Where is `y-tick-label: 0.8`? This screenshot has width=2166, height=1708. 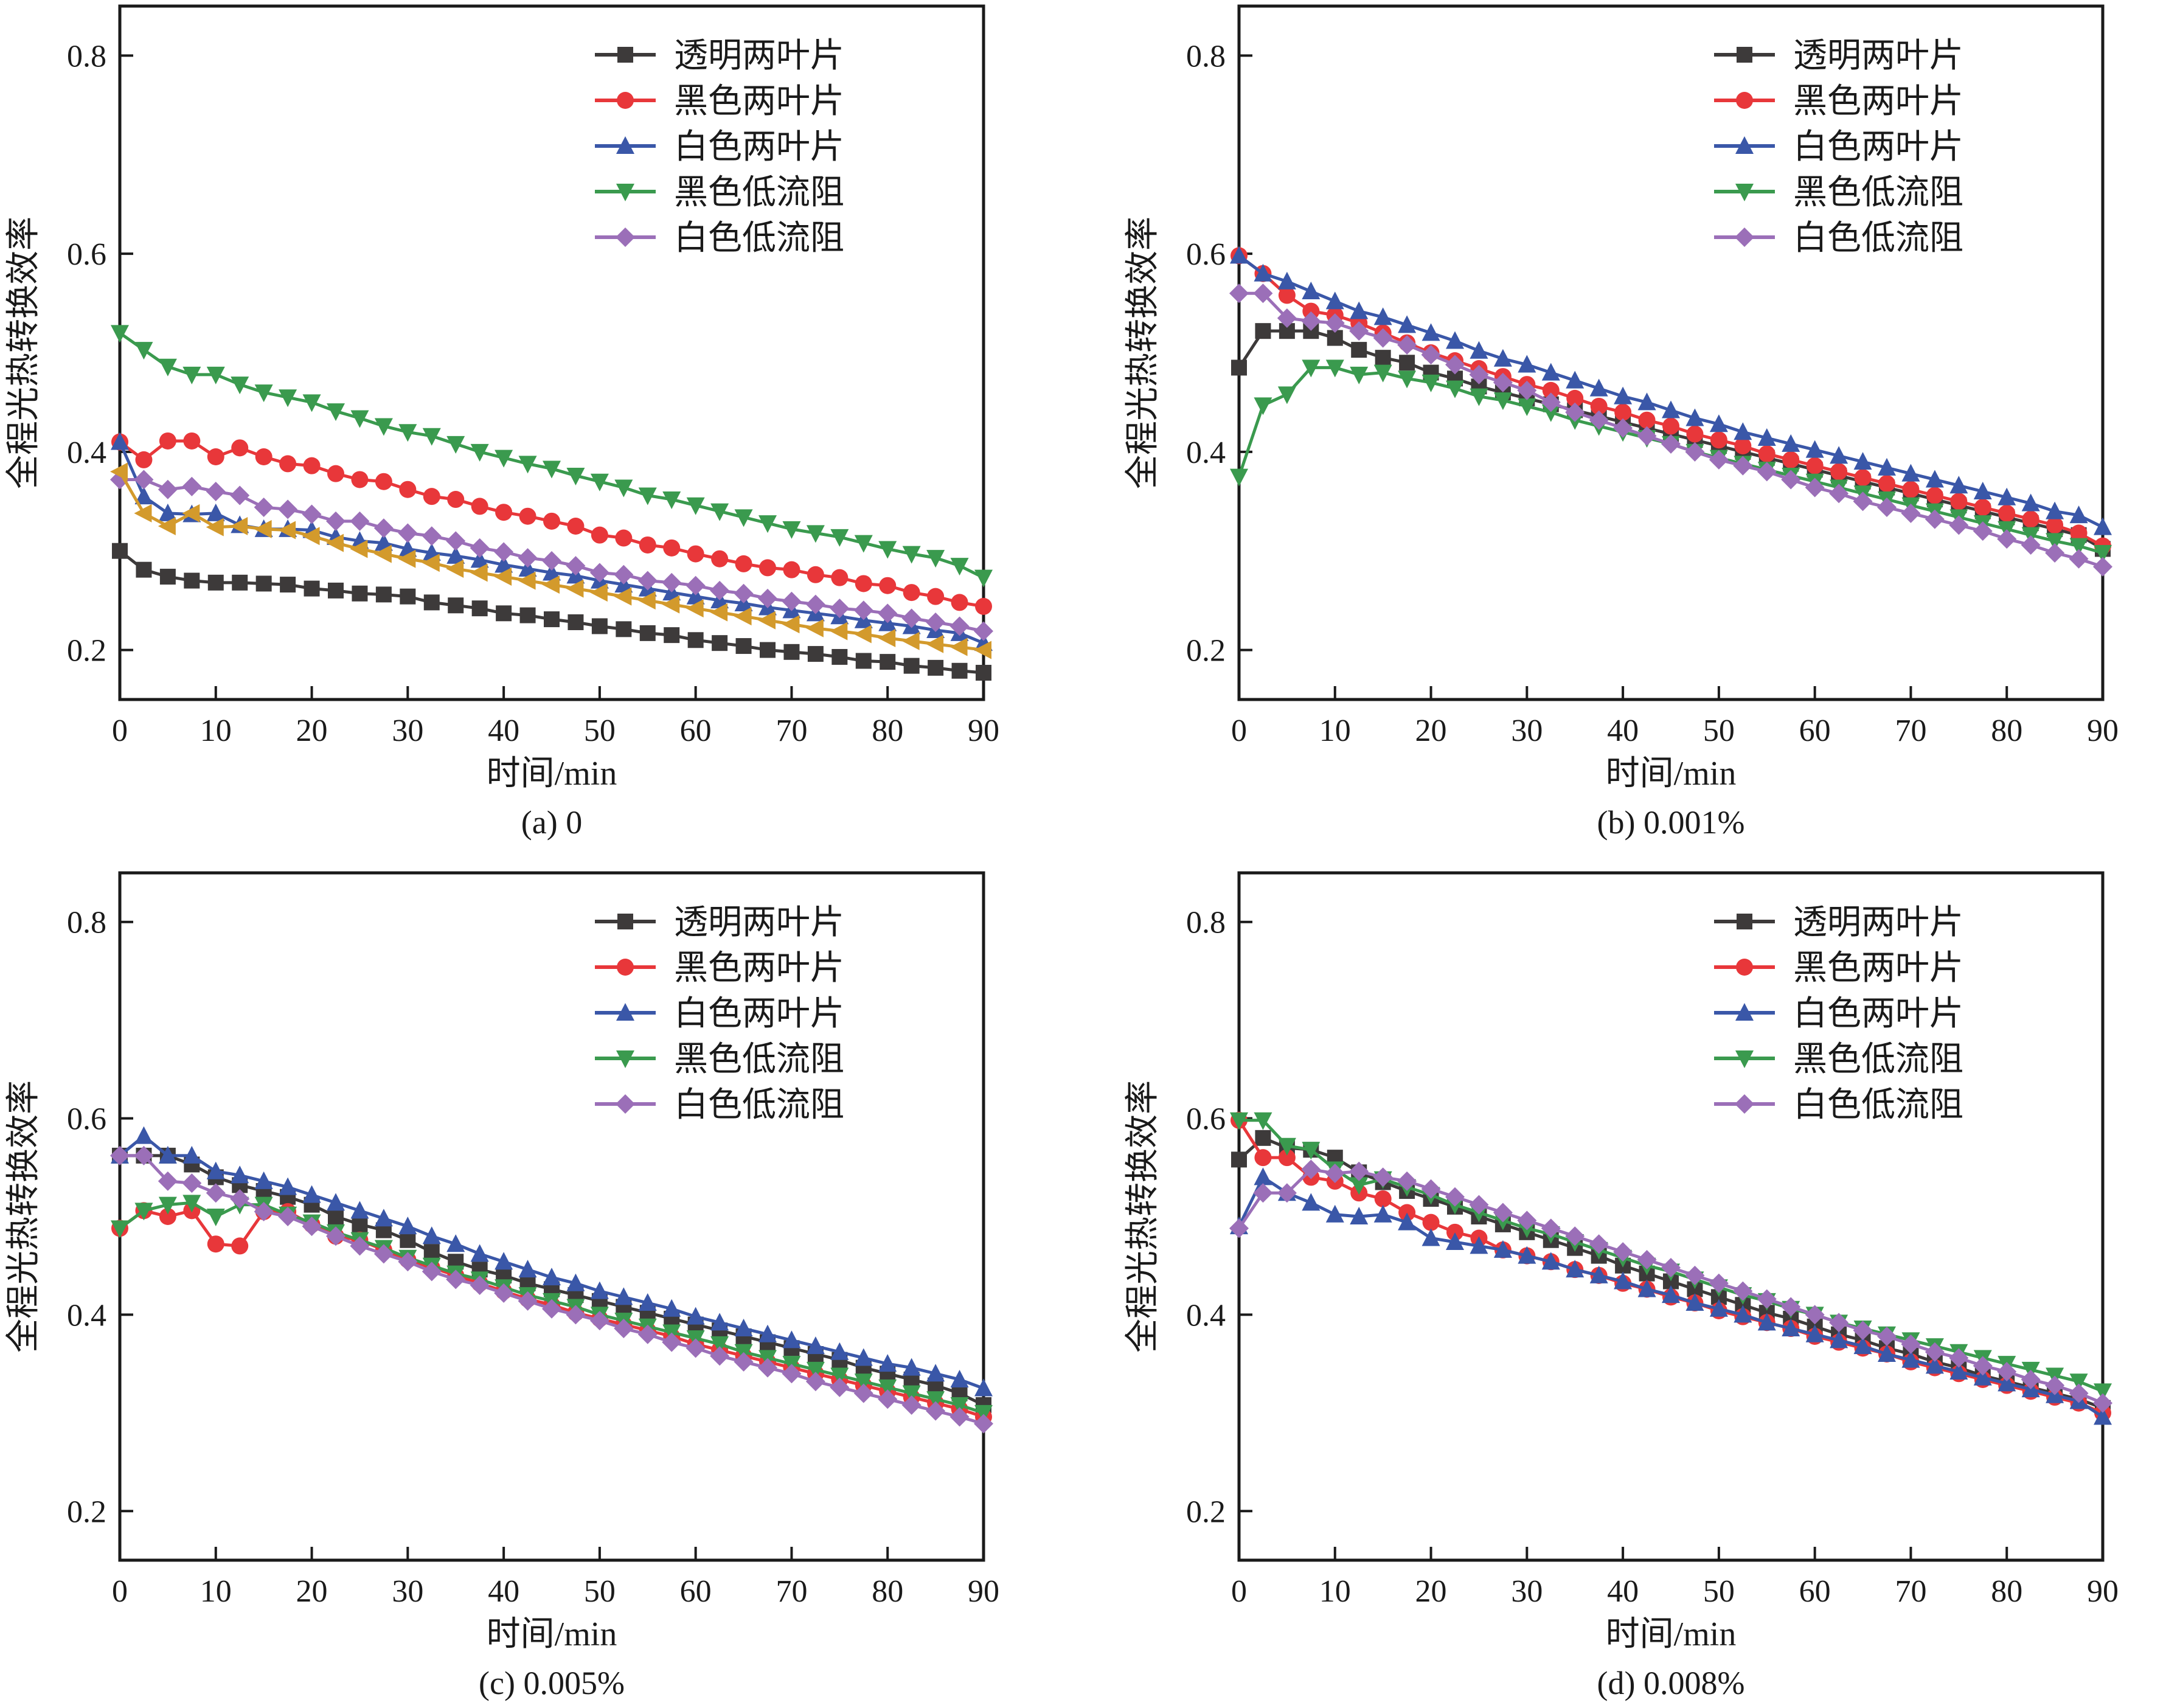 y-tick-label: 0.8 is located at coordinates (86, 923).